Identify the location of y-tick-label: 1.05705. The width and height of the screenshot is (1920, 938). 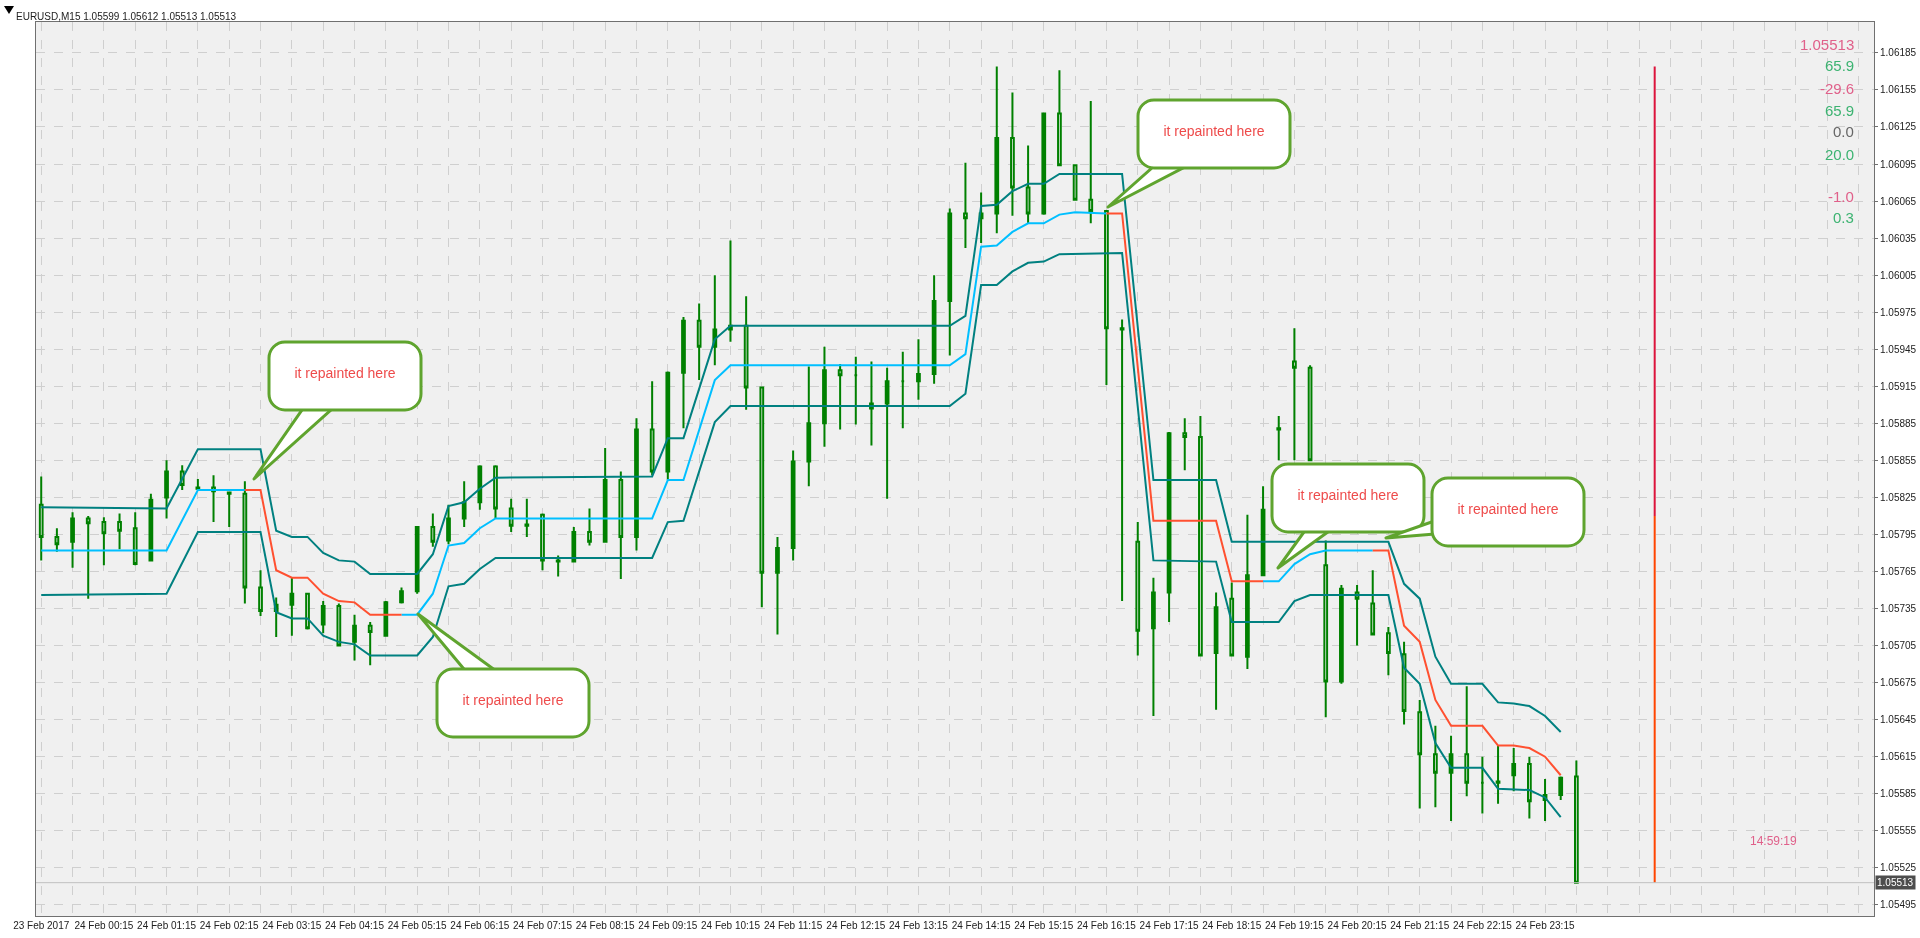
(1898, 646).